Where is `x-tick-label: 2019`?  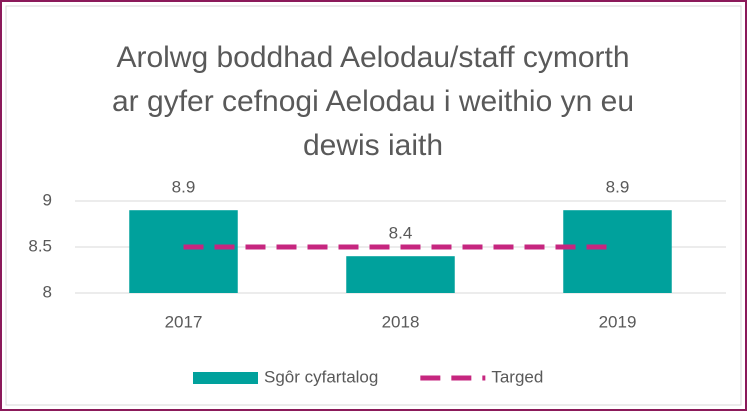
x-tick-label: 2019 is located at coordinates (618, 321).